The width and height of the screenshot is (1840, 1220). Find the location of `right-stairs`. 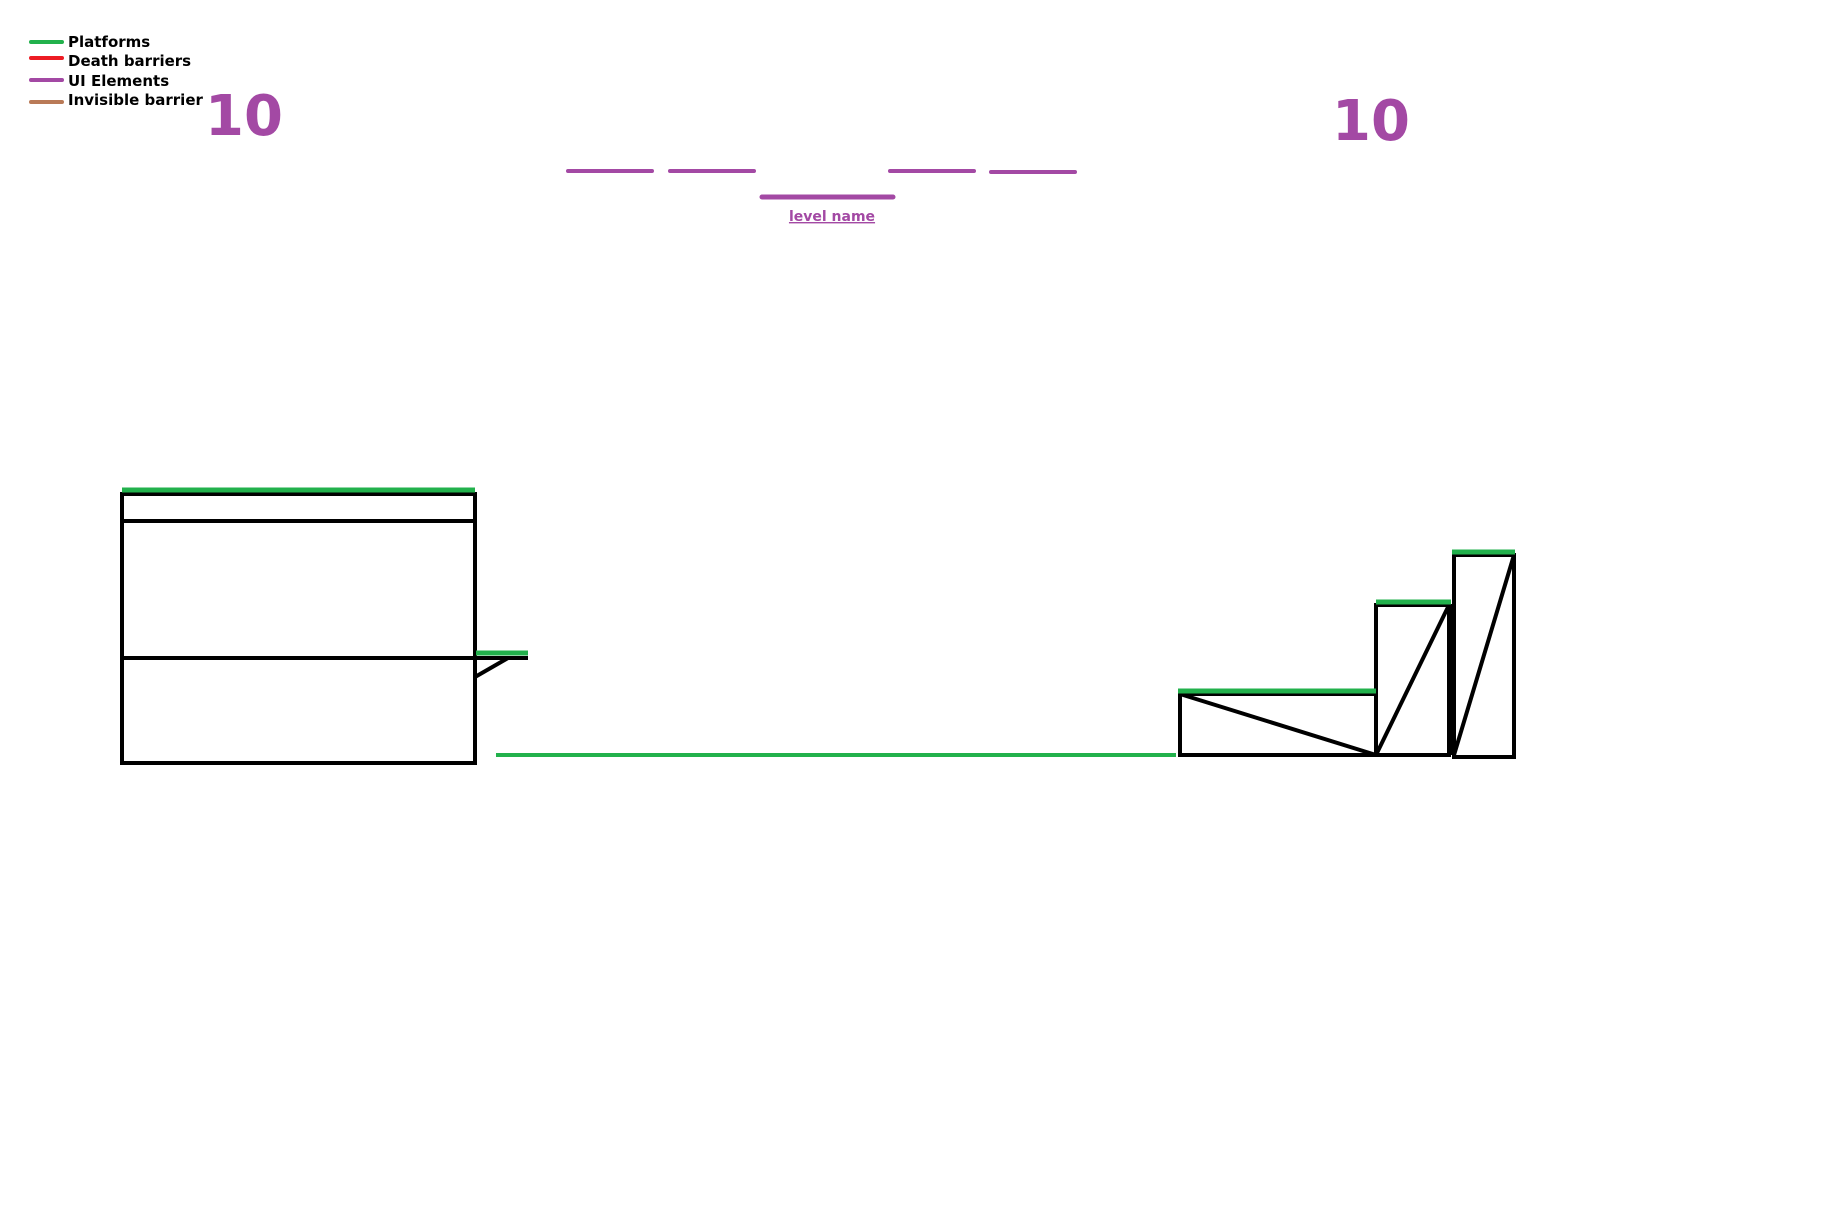

right-stairs is located at coordinates (1347, 656).